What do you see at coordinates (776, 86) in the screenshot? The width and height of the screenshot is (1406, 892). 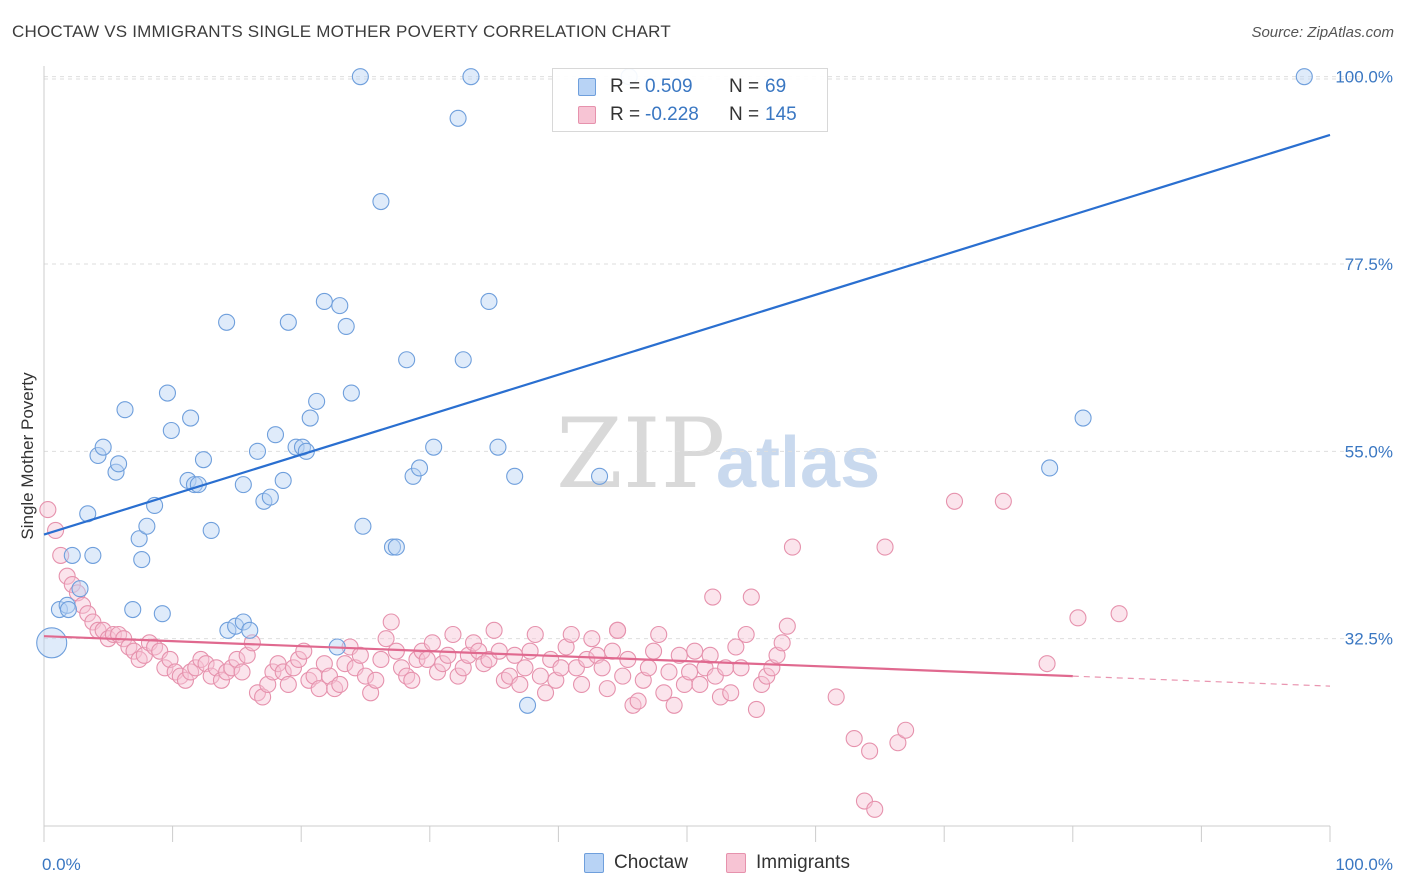 I see `n-value: 69` at bounding box center [776, 86].